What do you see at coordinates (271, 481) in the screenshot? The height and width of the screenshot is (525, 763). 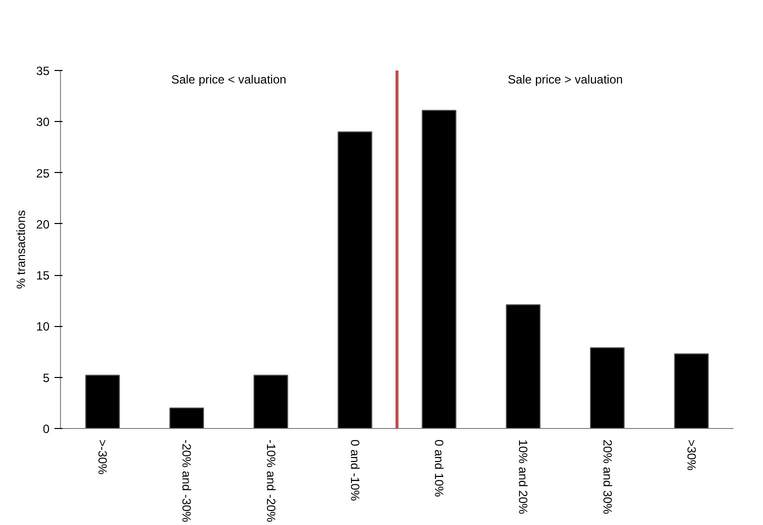 I see `x-tick-label: -10% and -20%` at bounding box center [271, 481].